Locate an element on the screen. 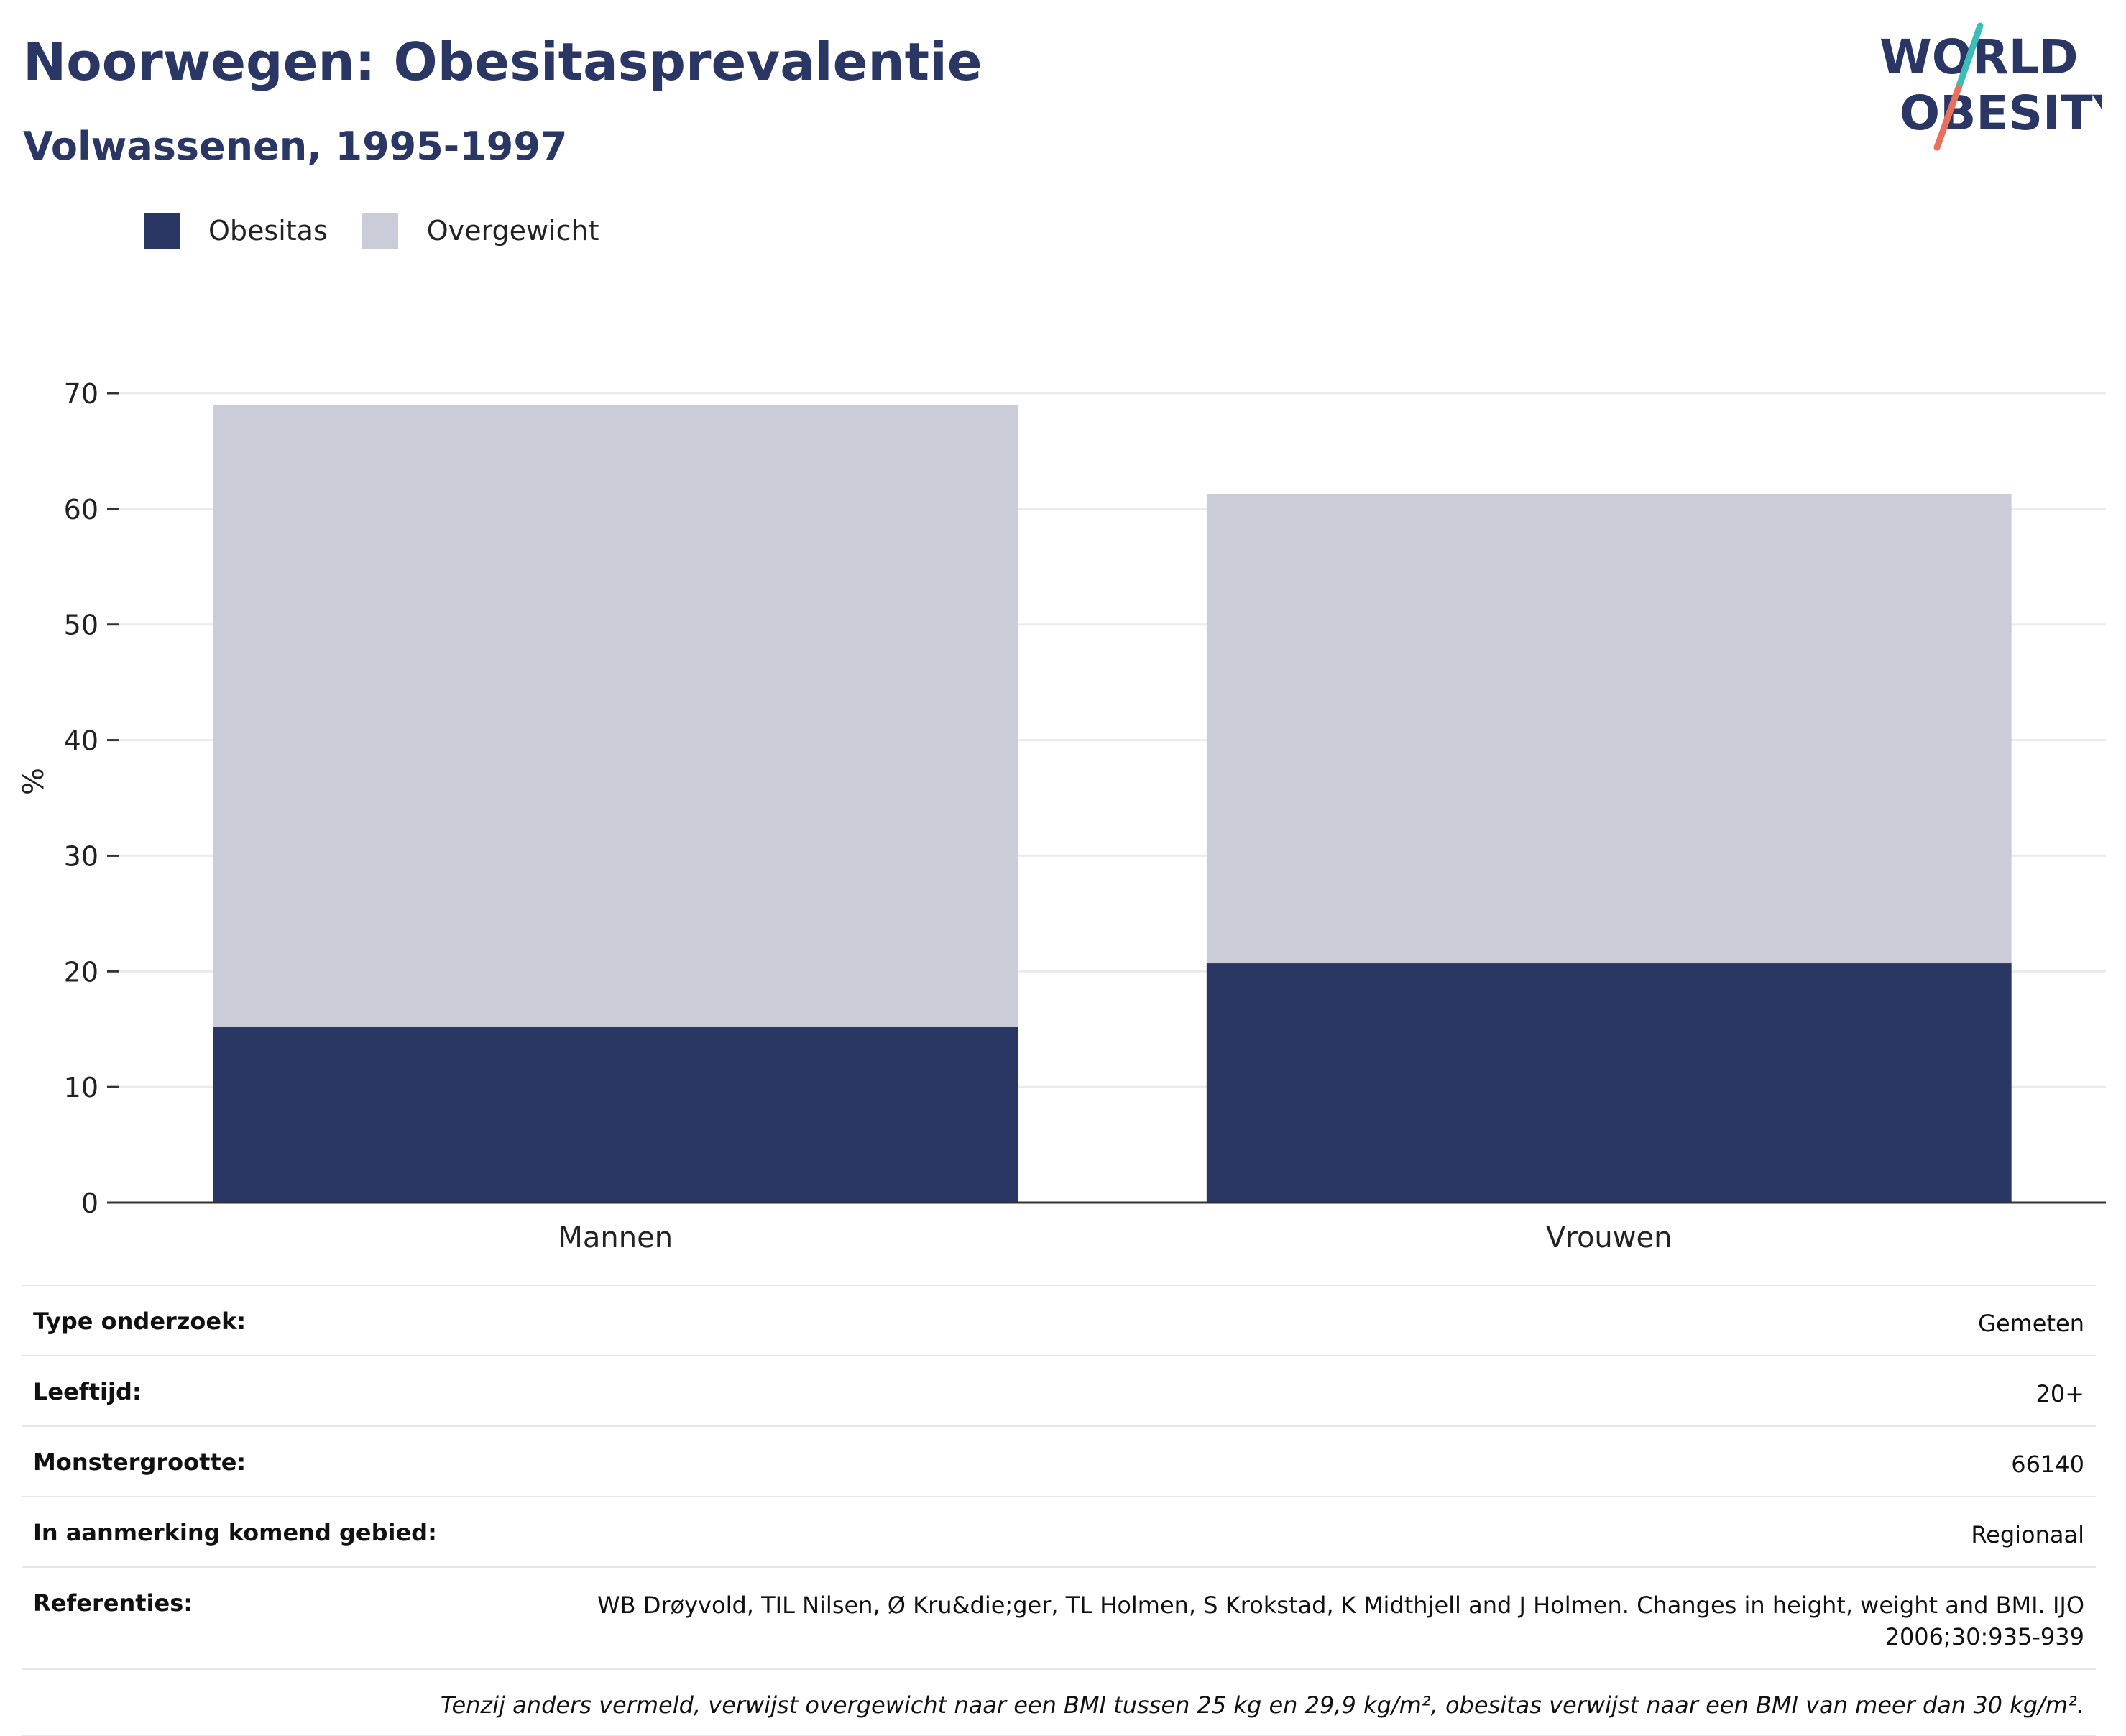 The height and width of the screenshot is (1736, 2126). info-label: Leeftijd: is located at coordinates (87, 1391).